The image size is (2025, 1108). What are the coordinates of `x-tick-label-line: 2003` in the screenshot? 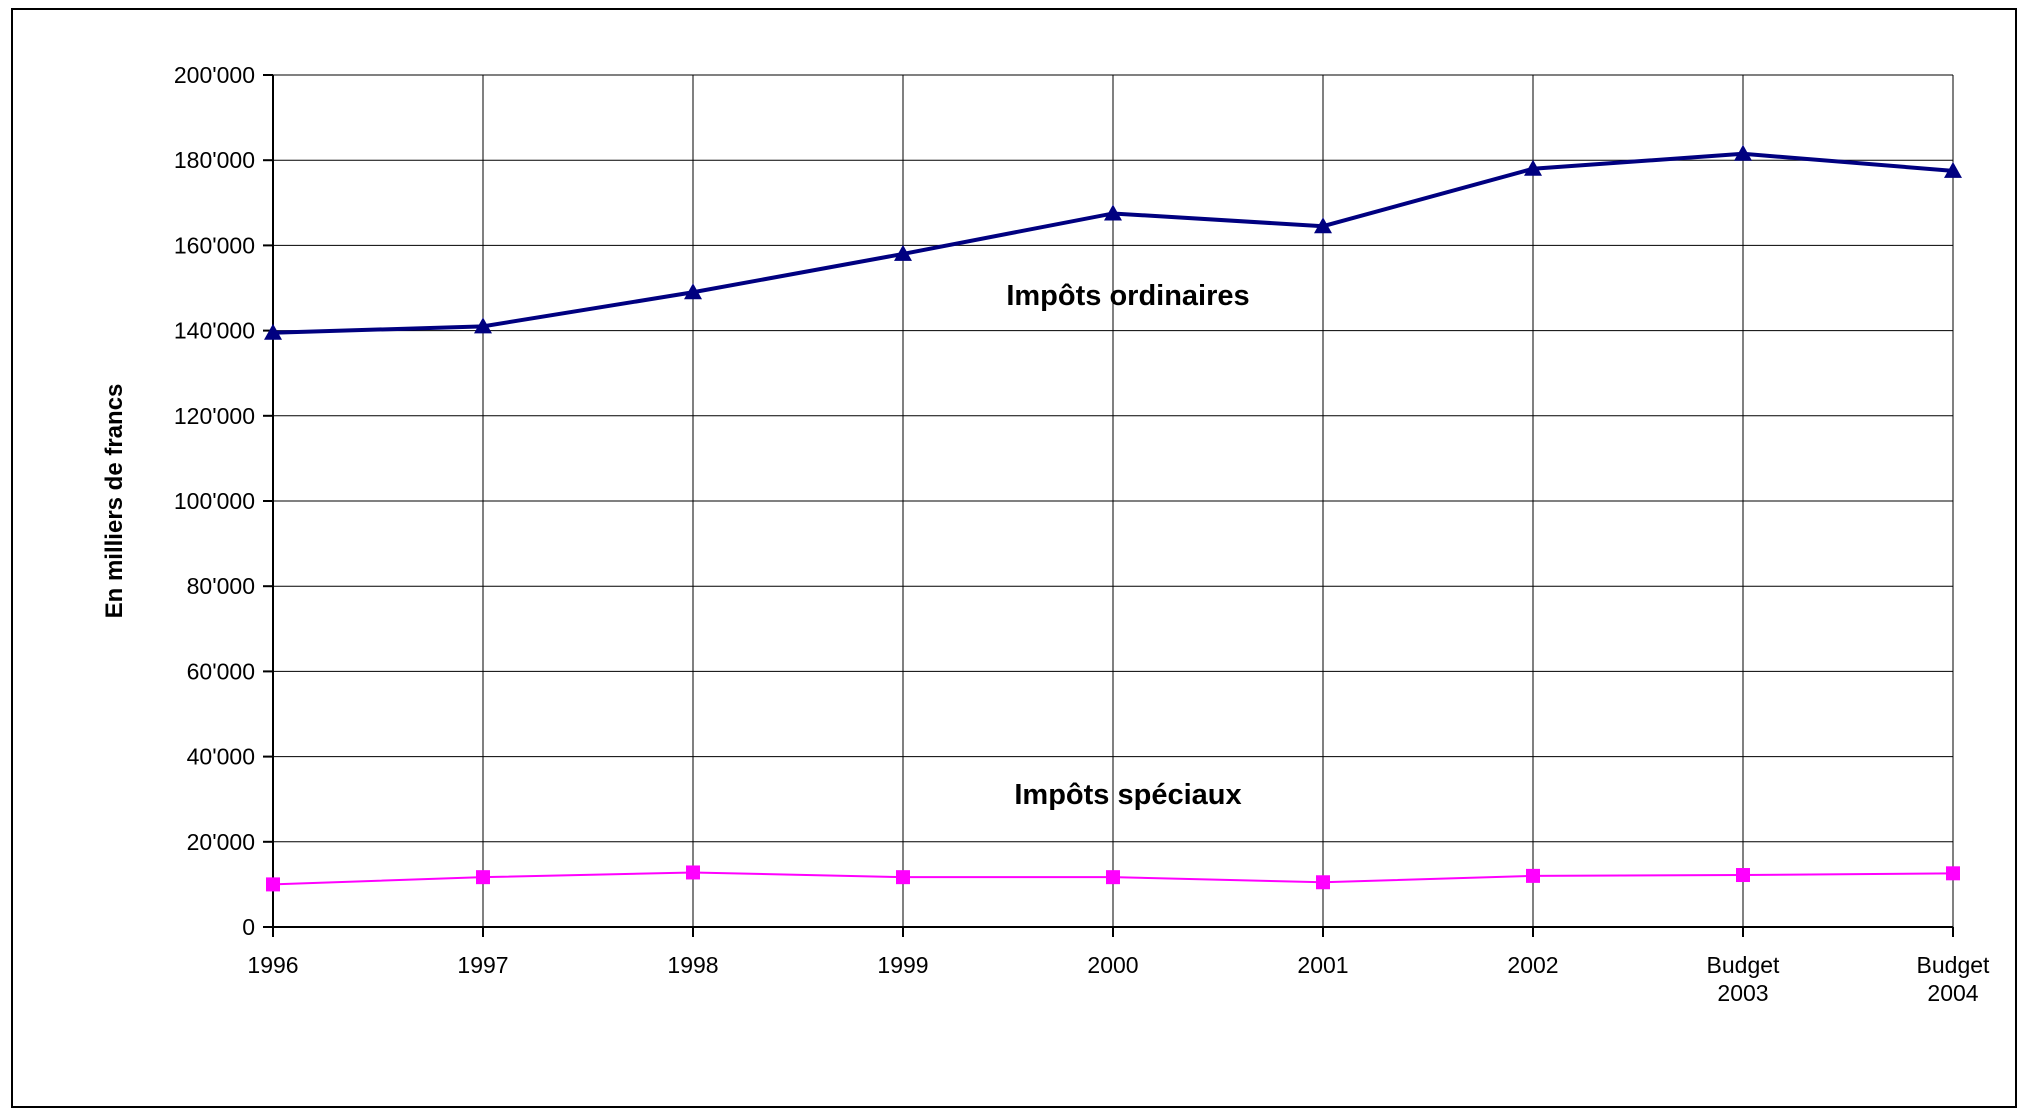 It's located at (1742, 993).